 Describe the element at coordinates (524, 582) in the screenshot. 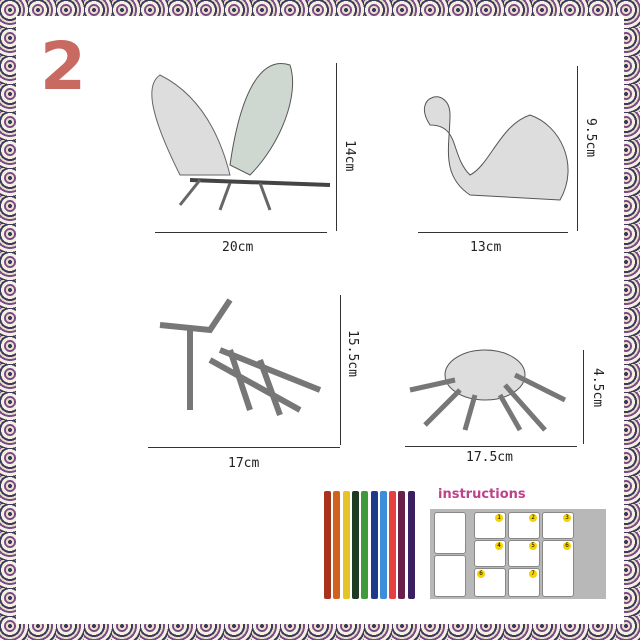

I see `step-panel: 7` at that location.